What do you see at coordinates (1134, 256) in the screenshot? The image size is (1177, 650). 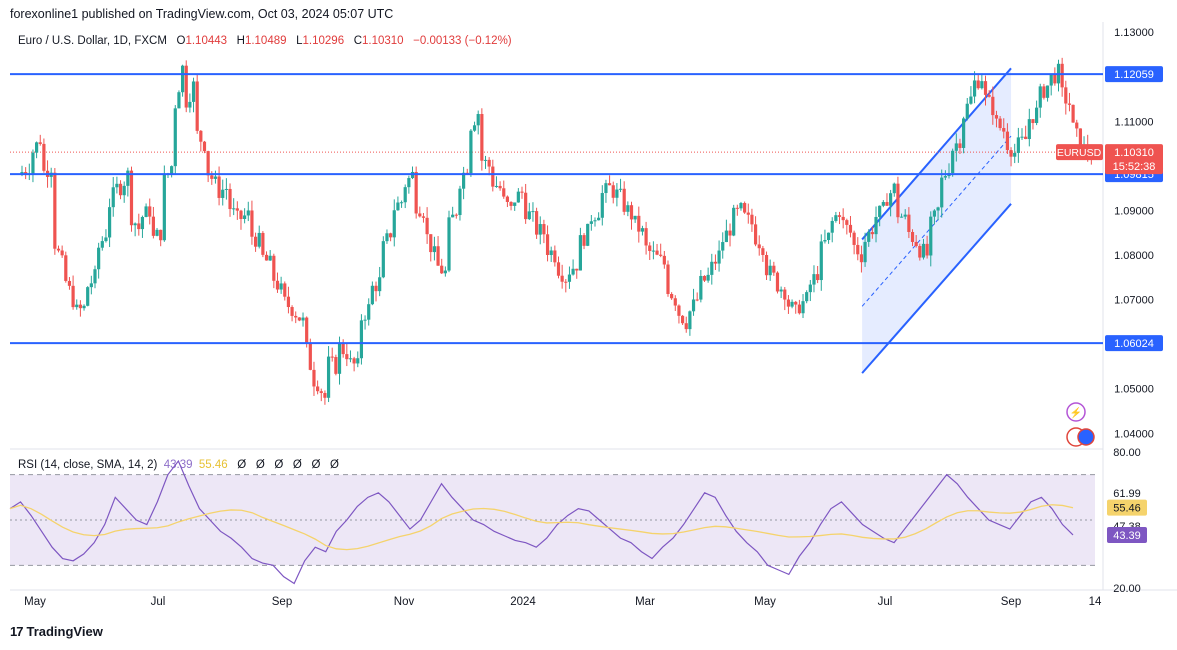 I see `price-tick-4: 1.08000` at bounding box center [1134, 256].